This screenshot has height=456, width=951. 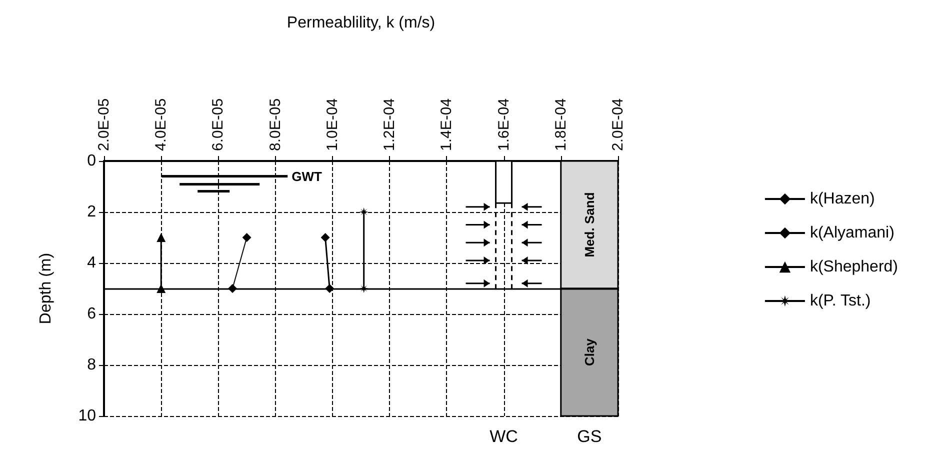 I want to click on band-label: Clay, so click(x=589, y=352).